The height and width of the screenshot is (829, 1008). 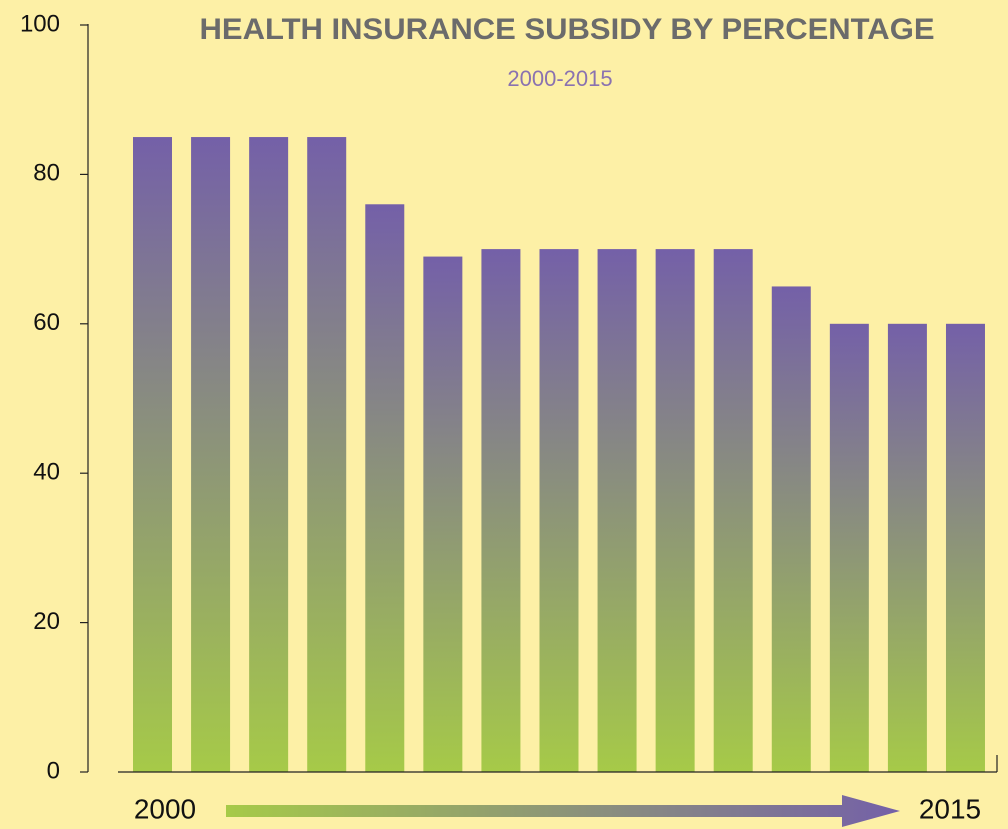 I want to click on timeline-arrow, so click(x=563, y=811).